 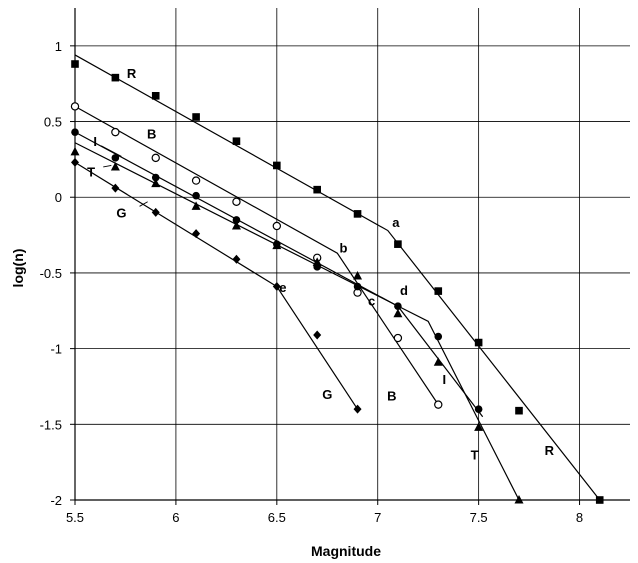 I want to click on label-leaders, so click(x=124, y=176).